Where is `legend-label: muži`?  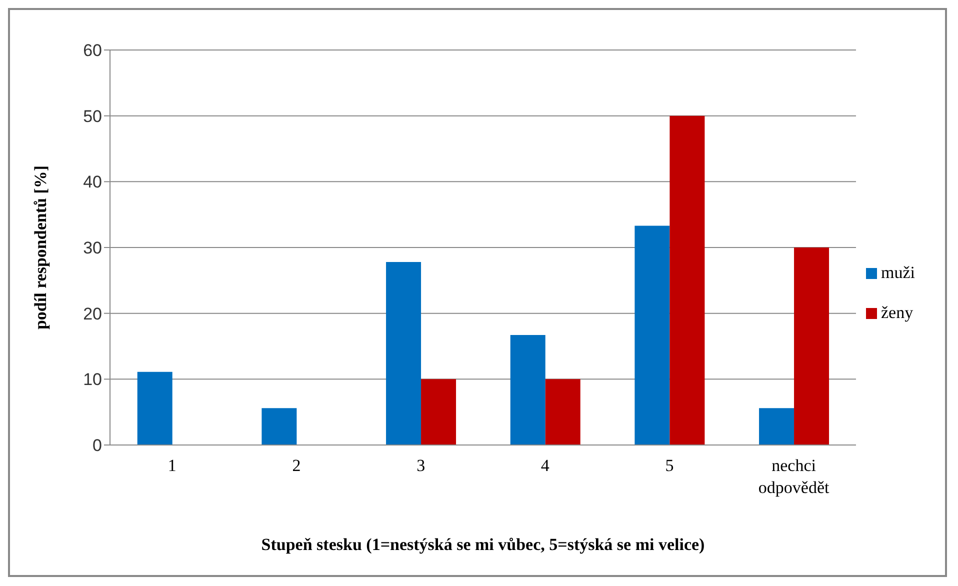 legend-label: muži is located at coordinates (898, 272).